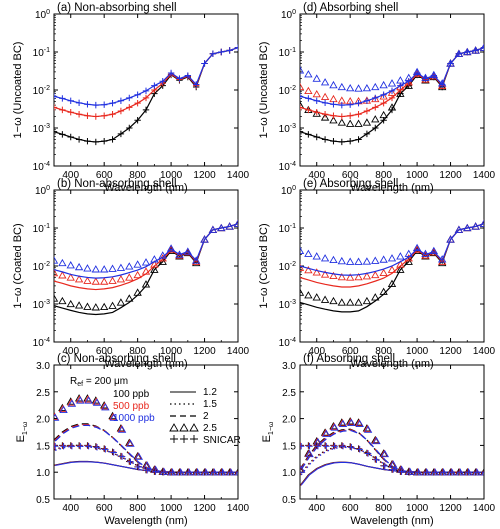 The width and height of the screenshot is (500, 529). I want to click on x-tick-label: 1200, so click(450, 175).